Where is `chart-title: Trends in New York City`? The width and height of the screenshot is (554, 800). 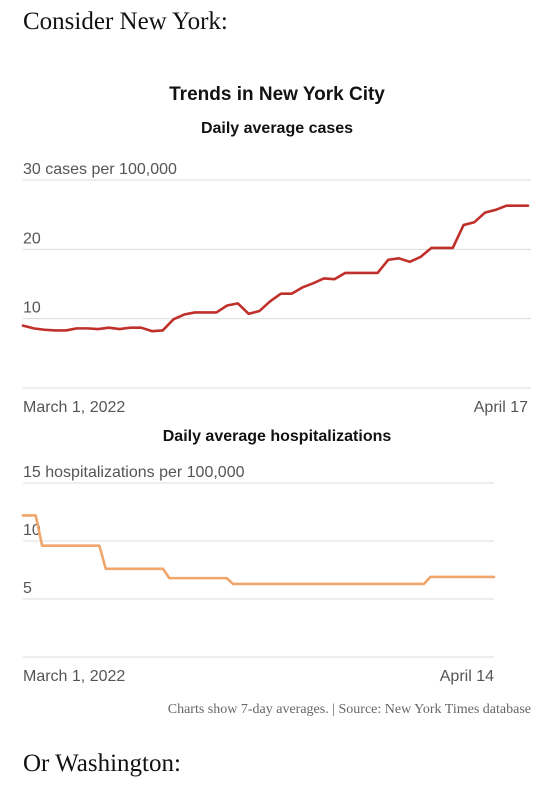
chart-title: Trends in New York City is located at coordinates (277, 94).